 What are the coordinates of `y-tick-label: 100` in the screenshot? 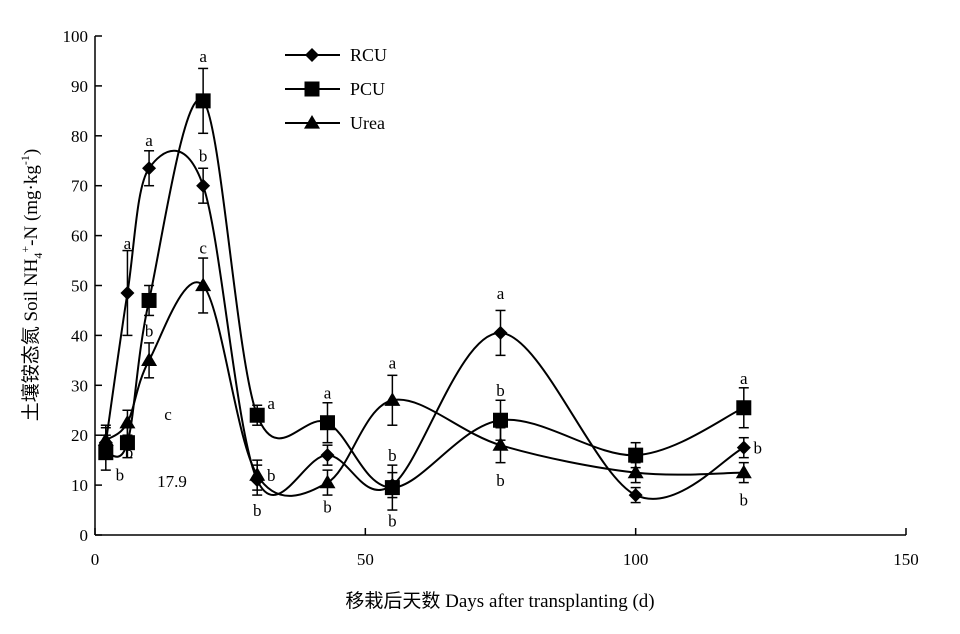 It's located at (76, 36).